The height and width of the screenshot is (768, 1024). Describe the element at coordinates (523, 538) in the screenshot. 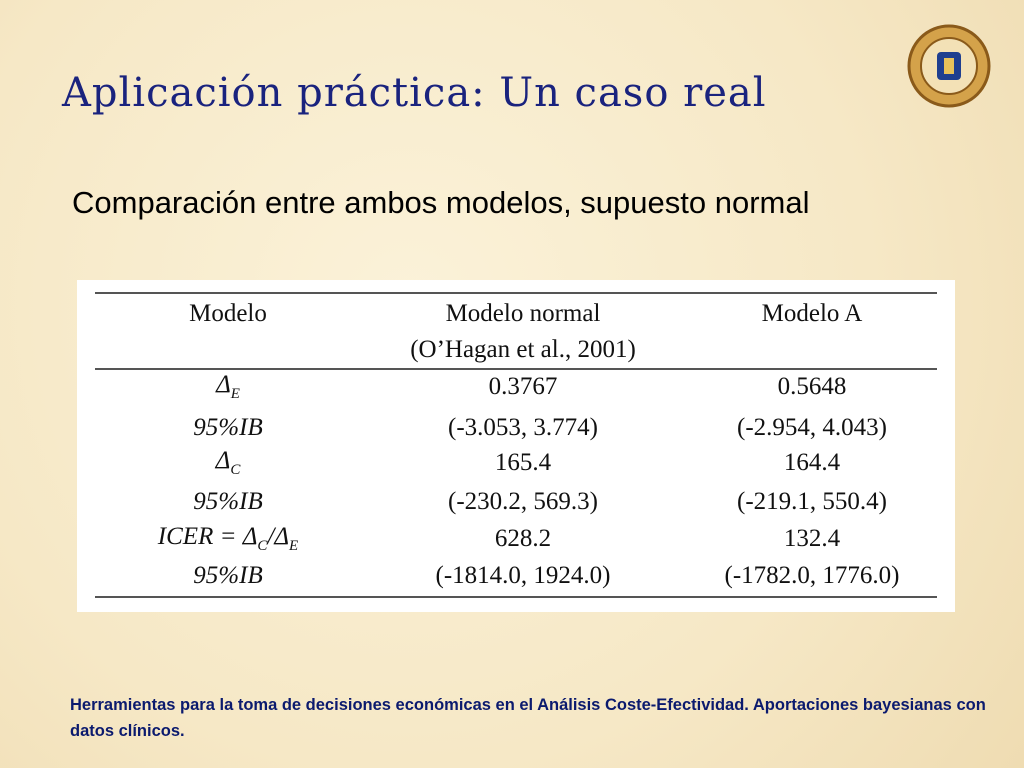

I see `cell: 628.2` at that location.